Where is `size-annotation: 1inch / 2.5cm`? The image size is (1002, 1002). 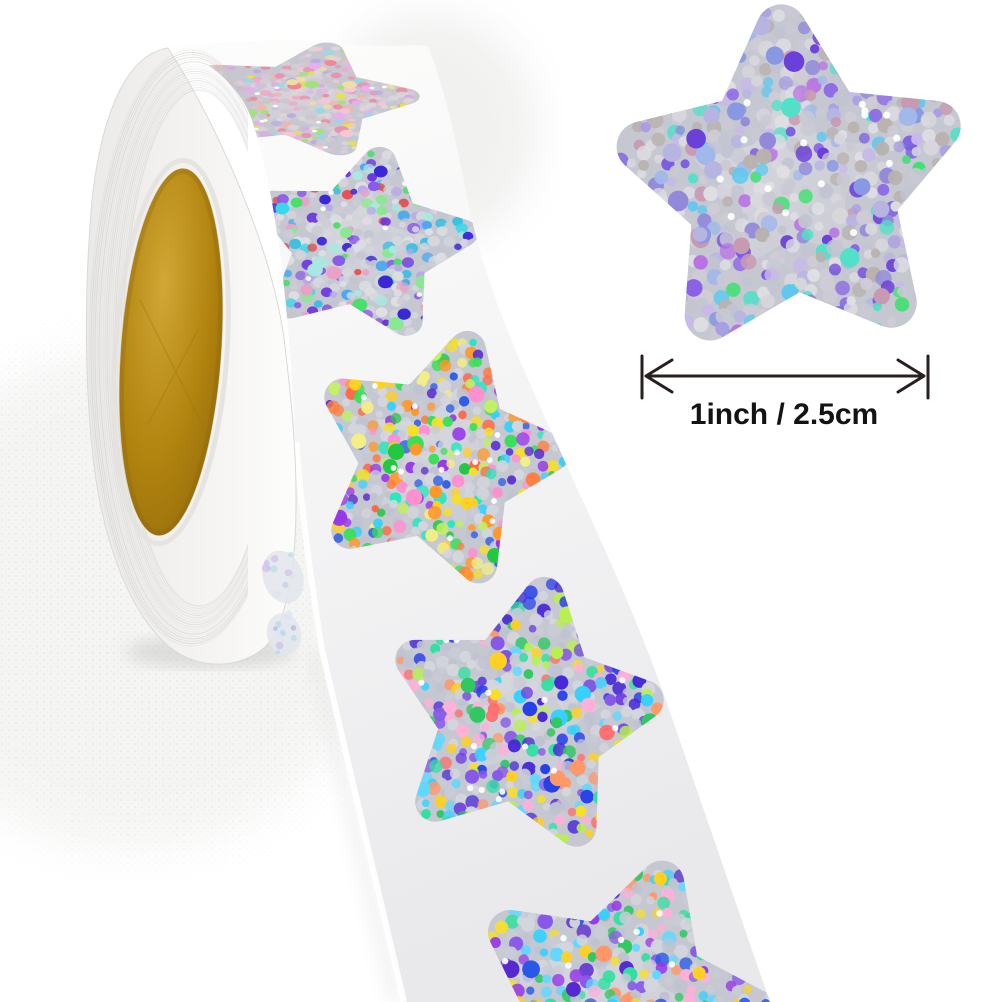 size-annotation: 1inch / 2.5cm is located at coordinates (785, 392).